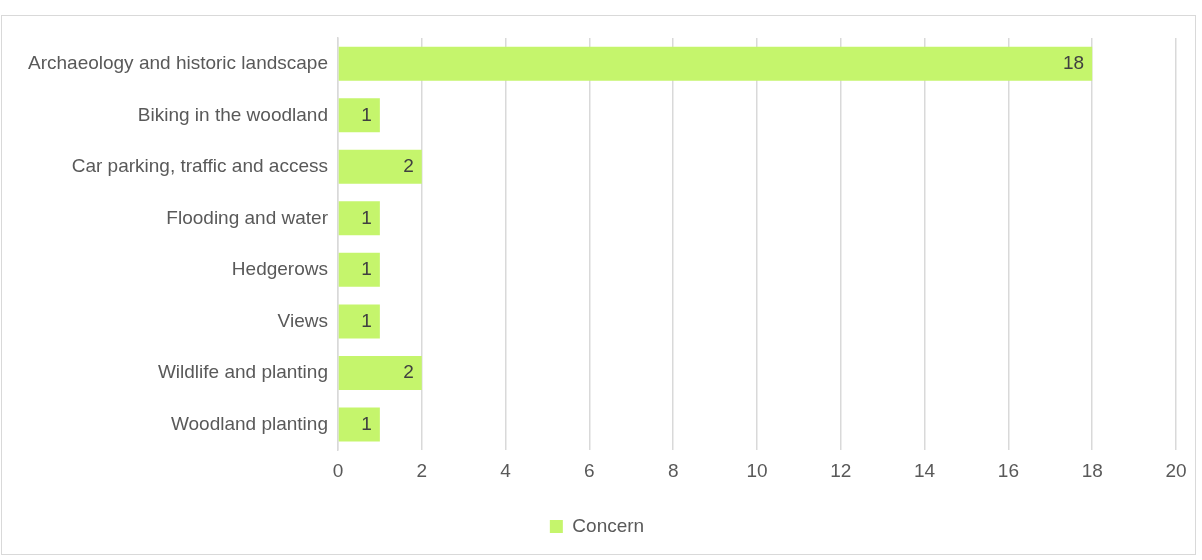 The height and width of the screenshot is (560, 1202). Describe the element at coordinates (589, 470) in the screenshot. I see `x-tick-label: 6` at that location.